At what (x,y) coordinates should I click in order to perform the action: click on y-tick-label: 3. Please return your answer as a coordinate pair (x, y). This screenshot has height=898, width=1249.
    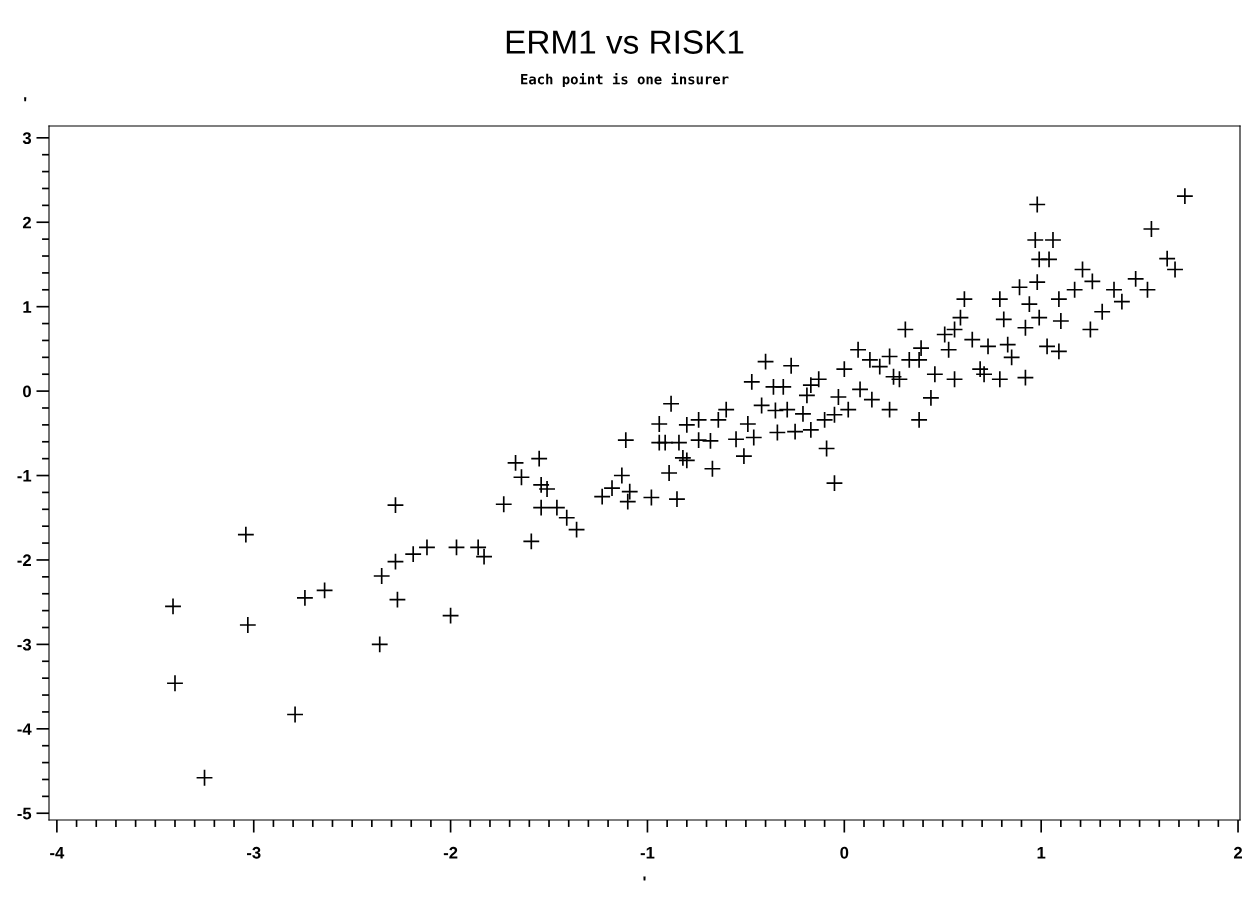
    Looking at the image, I should click on (27, 138).